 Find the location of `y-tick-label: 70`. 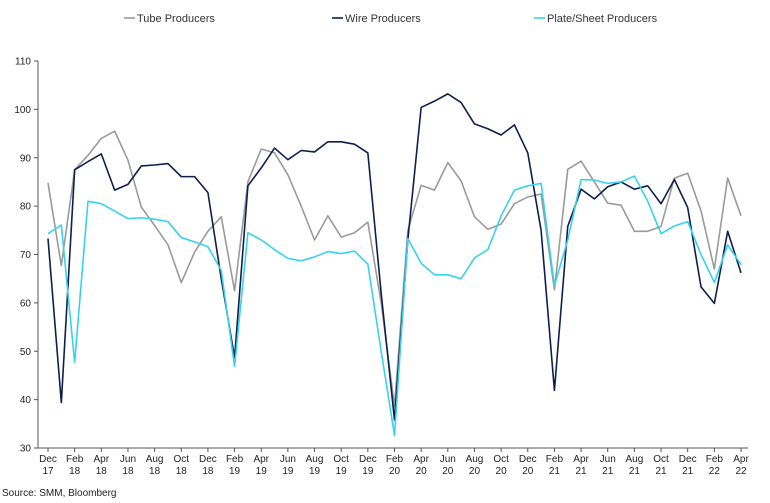

y-tick-label: 70 is located at coordinates (26, 255).